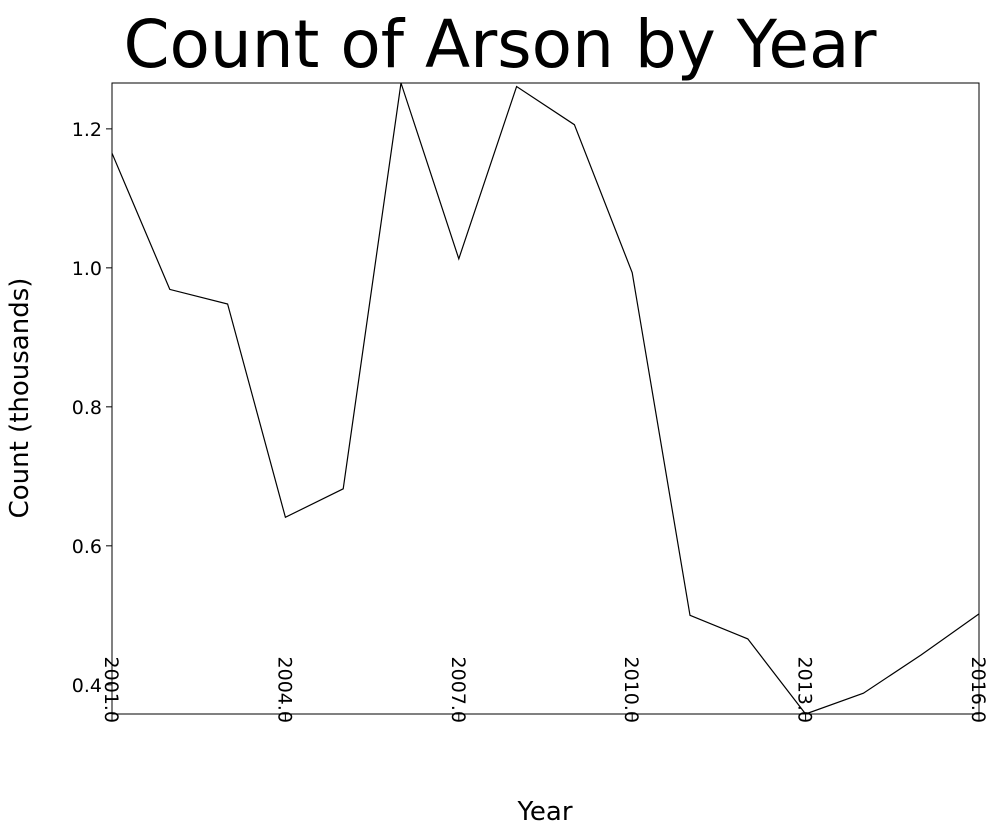 The width and height of the screenshot is (1000, 826). Describe the element at coordinates (631, 690) in the screenshot. I see `x-tick-label: 2010.0` at that location.